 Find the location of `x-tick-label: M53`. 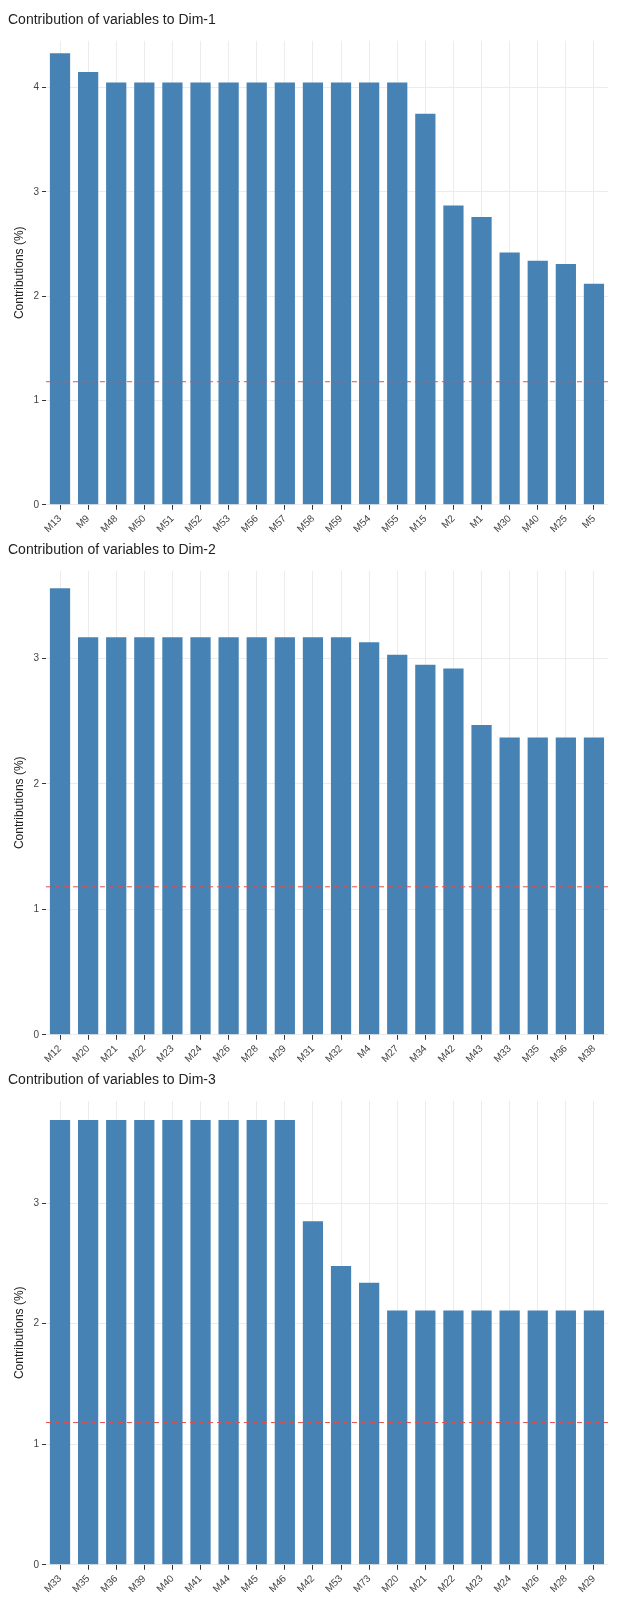

x-tick-label: M53 is located at coordinates (333, 1583).